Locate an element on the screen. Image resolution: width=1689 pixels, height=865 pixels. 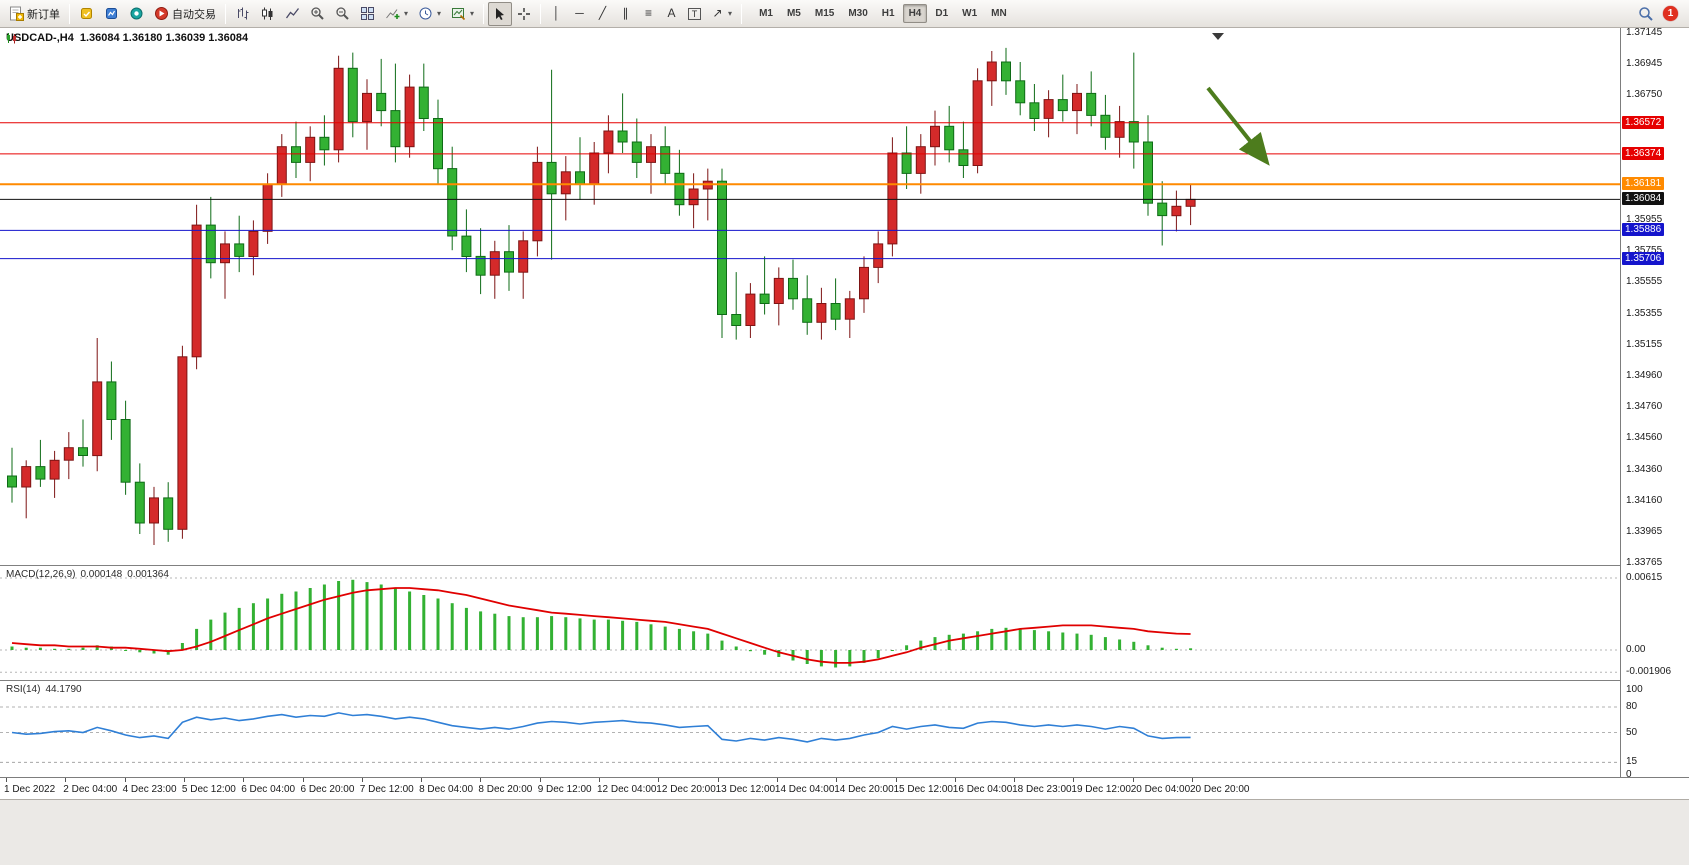
line-chart-icon is located at coordinates (292, 13).